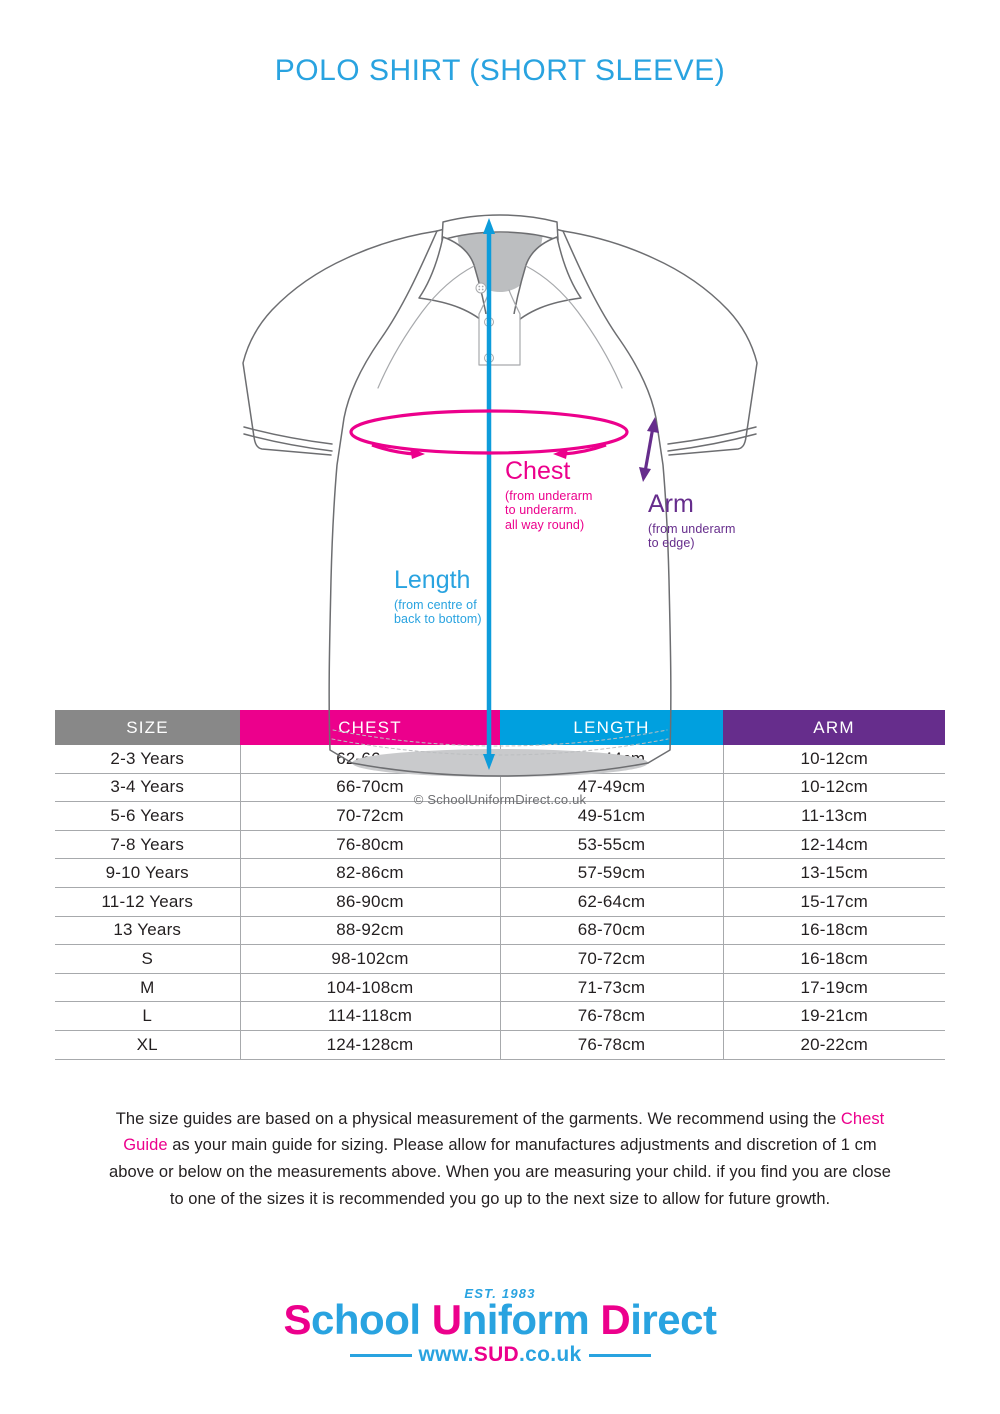  Describe the element at coordinates (370, 1045) in the screenshot. I see `cell-chest: 124-128cm` at that location.